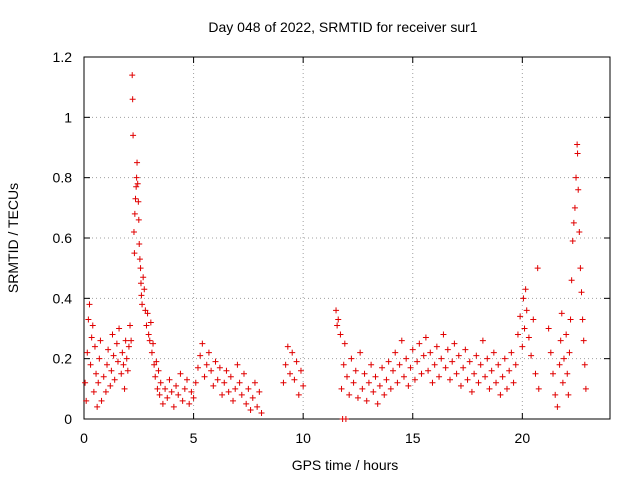 This screenshot has height=480, width=640. I want to click on x-tick-label: 20, so click(523, 438).